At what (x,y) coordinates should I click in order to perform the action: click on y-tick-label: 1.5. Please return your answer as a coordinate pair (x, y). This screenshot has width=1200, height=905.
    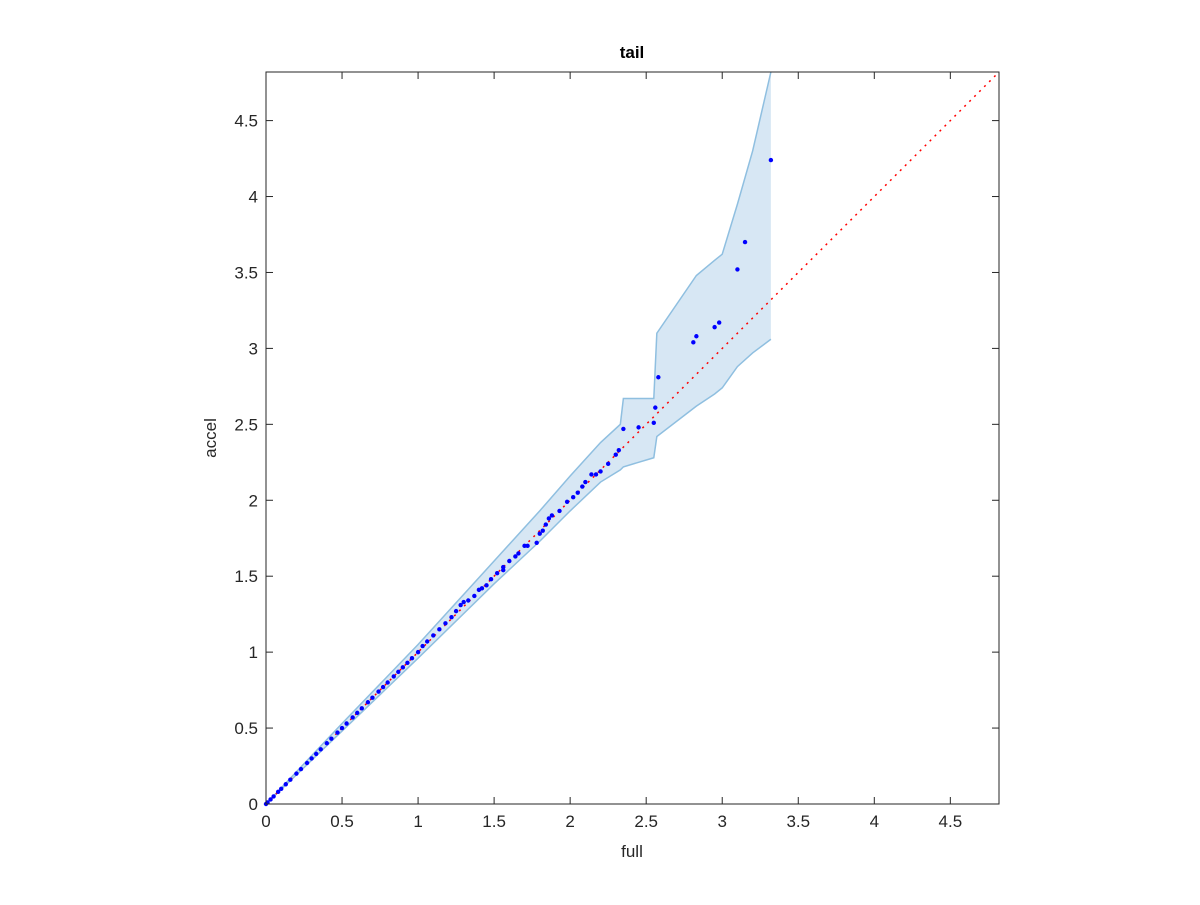
    Looking at the image, I should click on (246, 576).